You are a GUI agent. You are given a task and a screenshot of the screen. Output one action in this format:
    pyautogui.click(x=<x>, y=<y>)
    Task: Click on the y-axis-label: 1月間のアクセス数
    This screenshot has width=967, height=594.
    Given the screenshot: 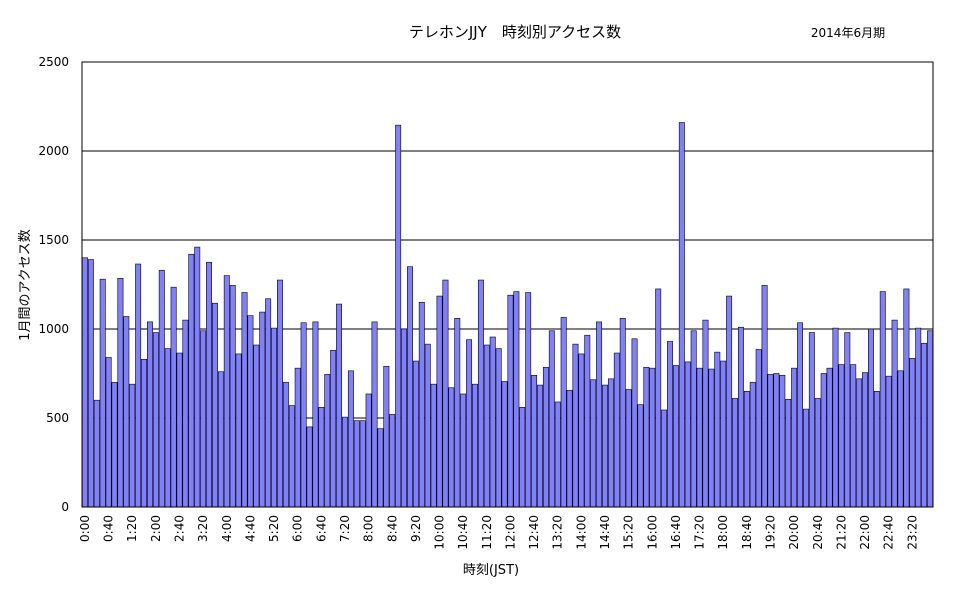 What is the action you would take?
    pyautogui.click(x=25, y=285)
    